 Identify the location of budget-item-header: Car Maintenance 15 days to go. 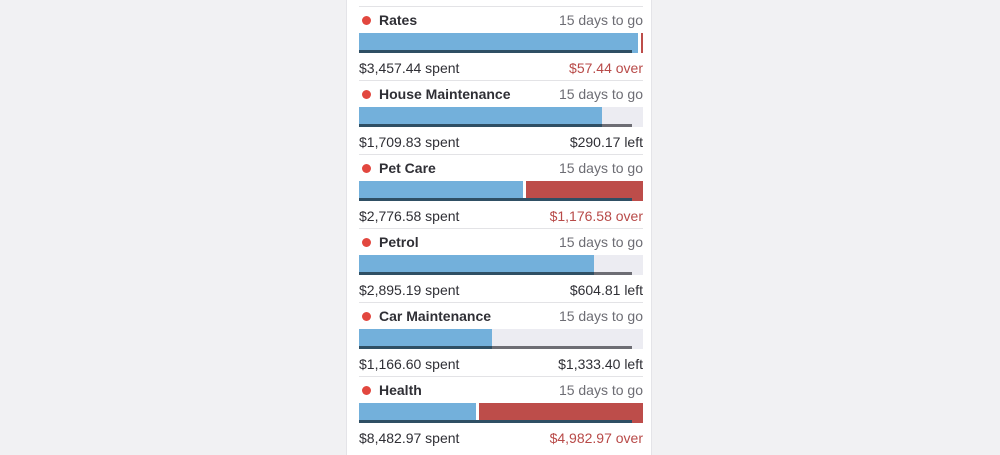
(501, 316).